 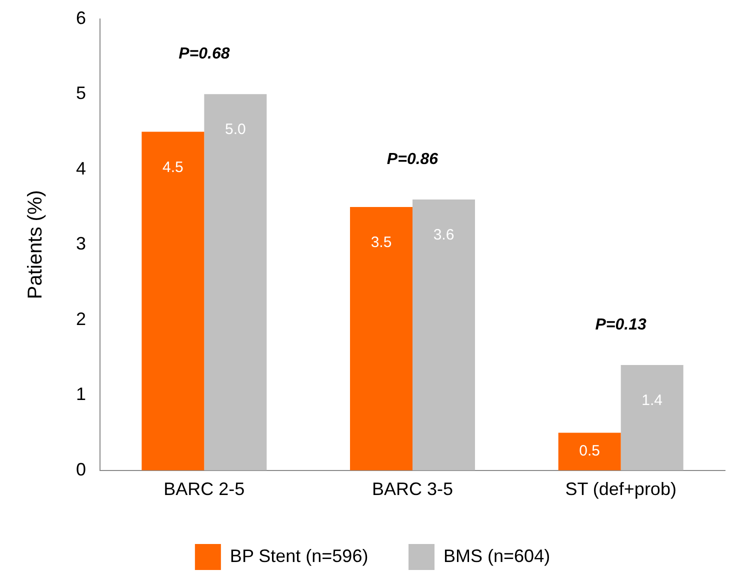 I want to click on y-axis-title: Patients (%), so click(x=35, y=245).